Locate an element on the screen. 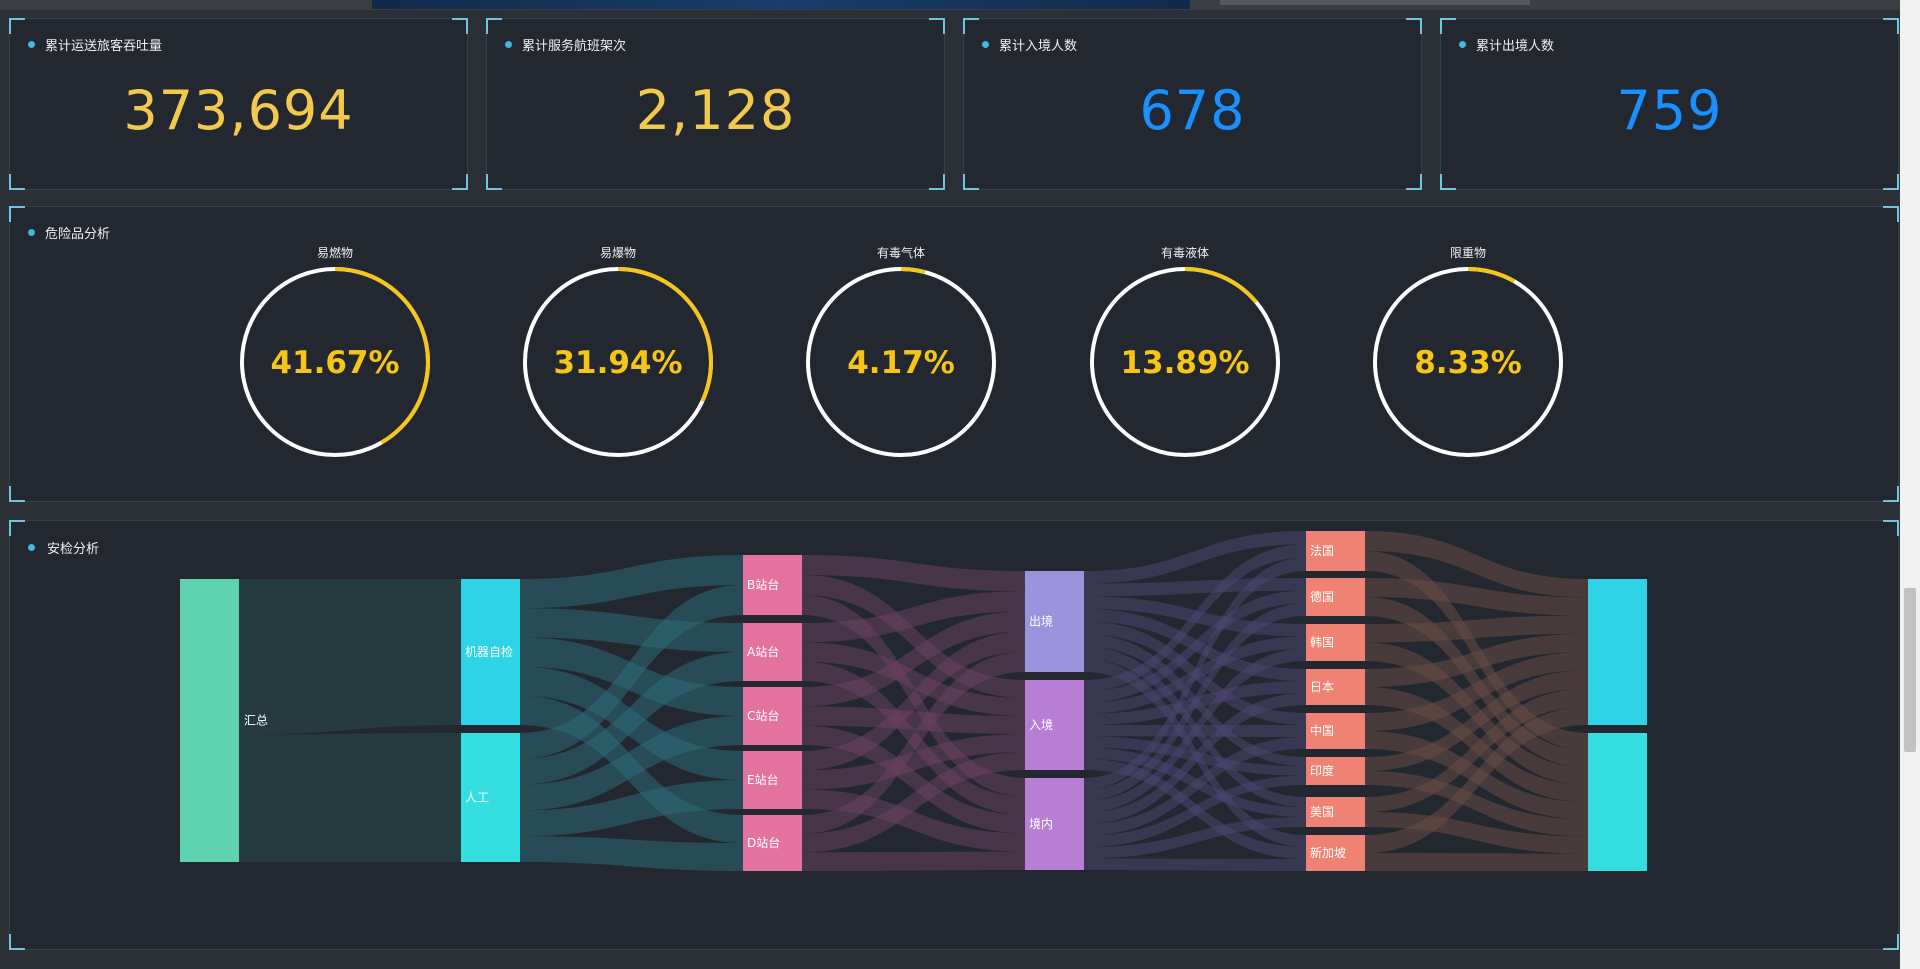 This screenshot has height=969, width=1920. stat-card-title: 累计服务航班架次 is located at coordinates (565, 44).